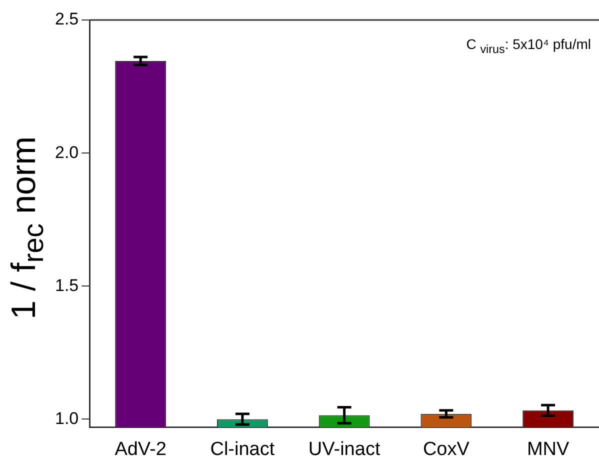 The image size is (599, 466). I want to click on x-tick-label: CoxV, so click(446, 449).